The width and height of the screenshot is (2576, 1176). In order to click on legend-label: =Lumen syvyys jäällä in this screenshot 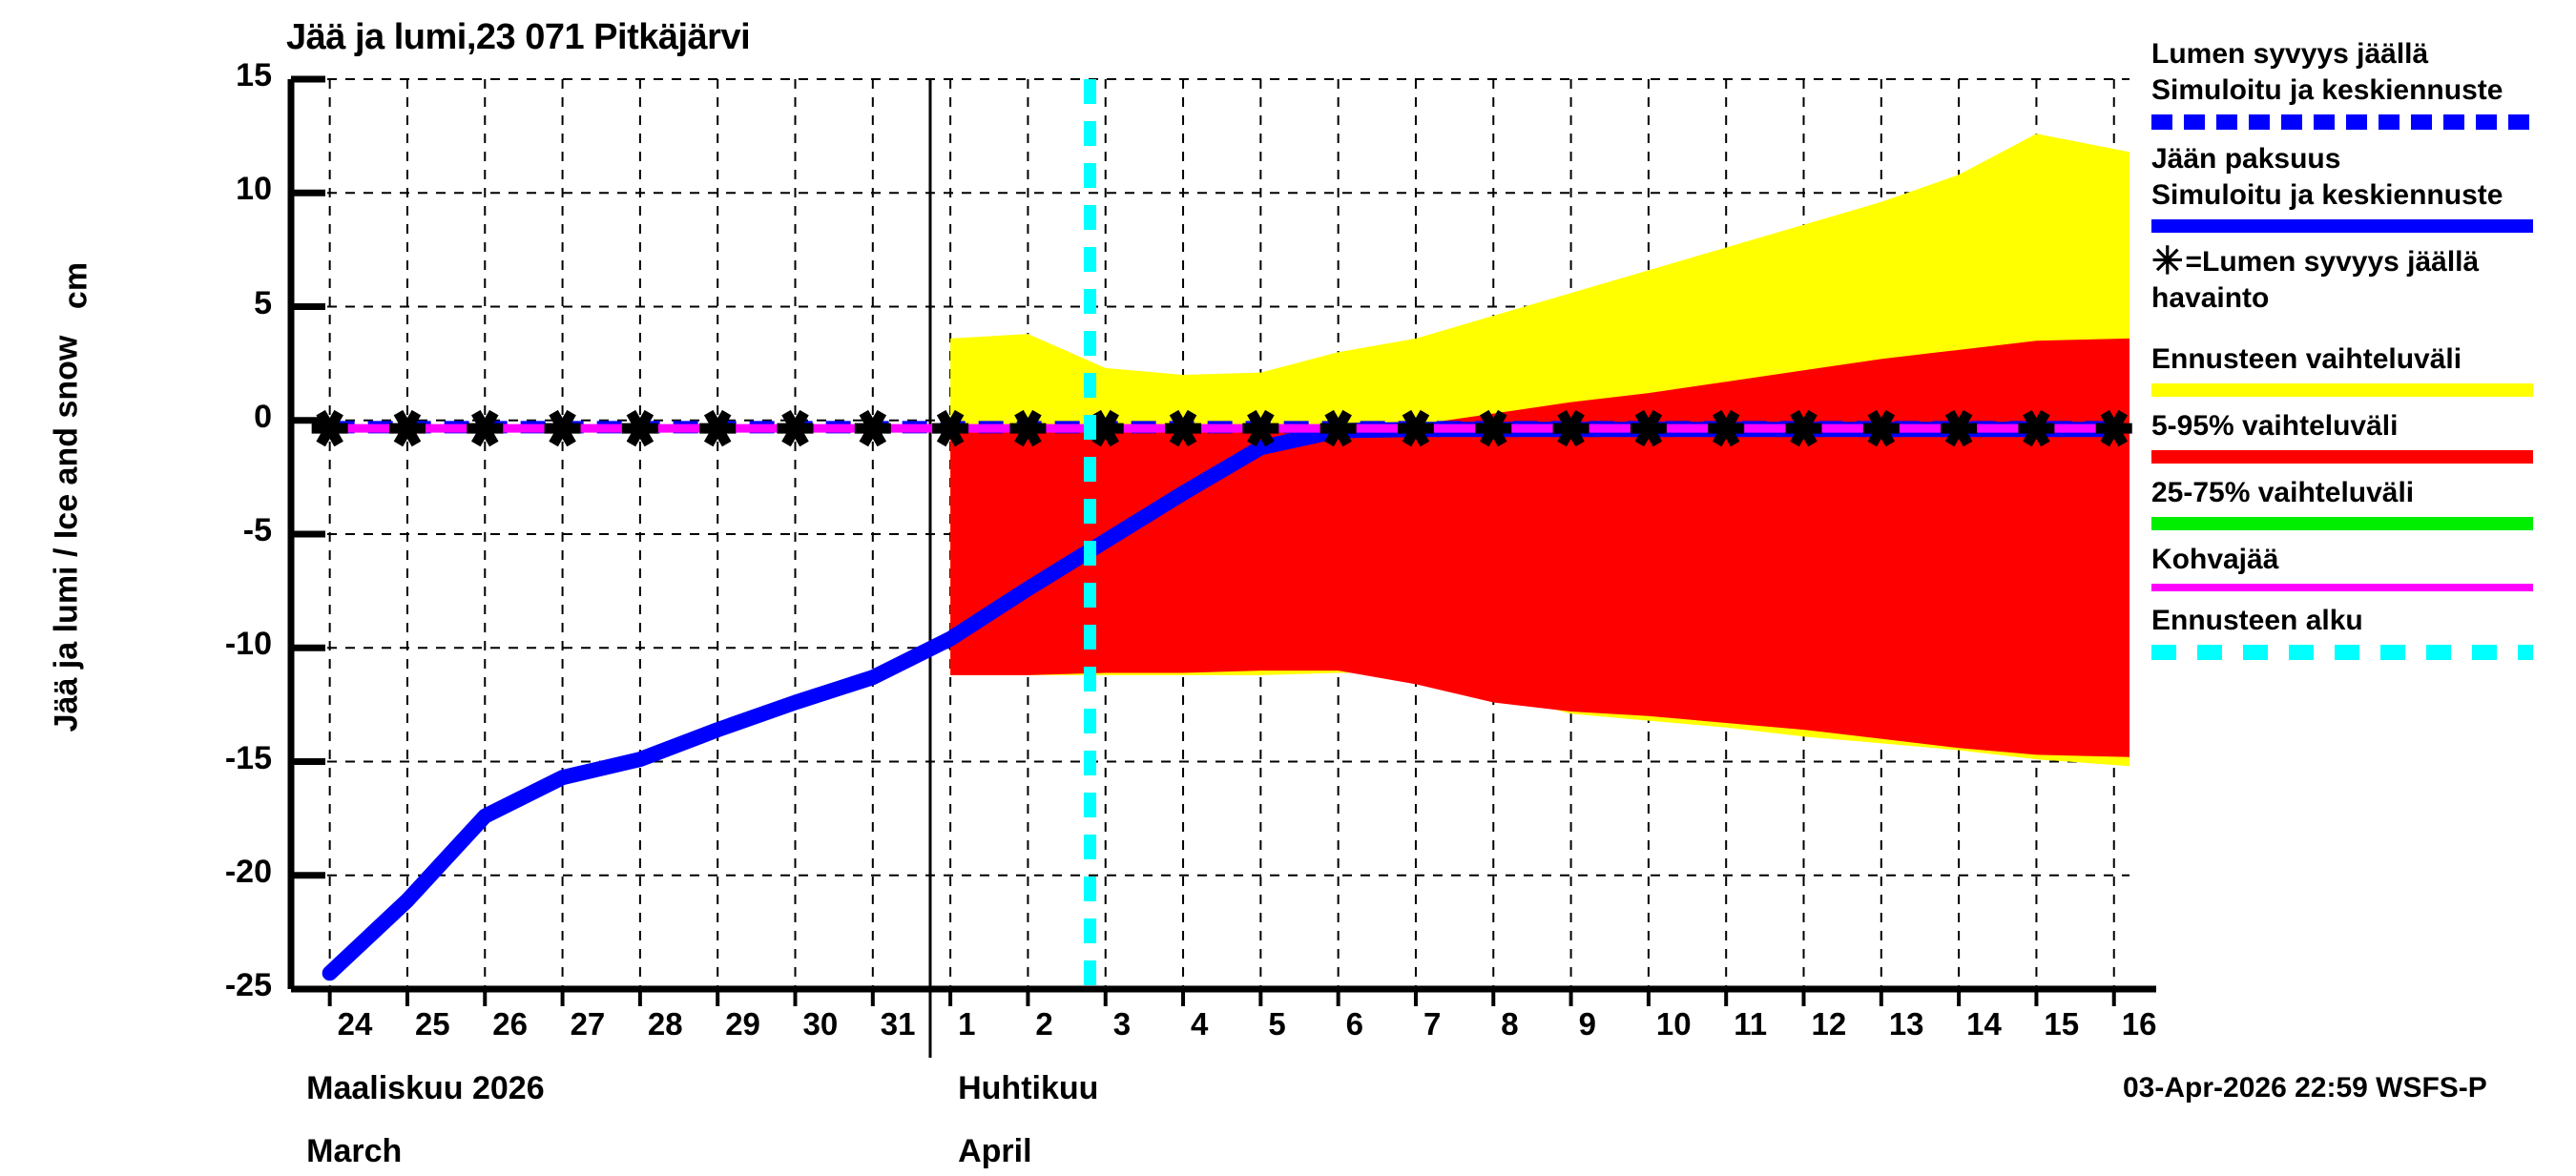, I will do `click(2332, 262)`.